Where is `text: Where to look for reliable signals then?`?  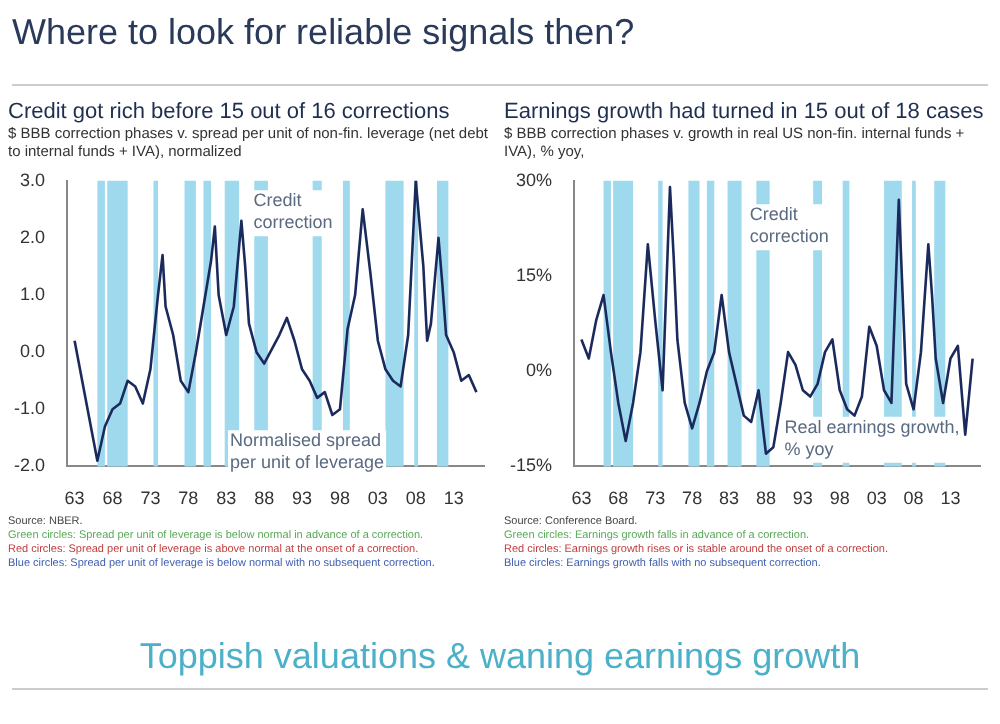
text: Where to look for reliable signals then? is located at coordinates (323, 33).